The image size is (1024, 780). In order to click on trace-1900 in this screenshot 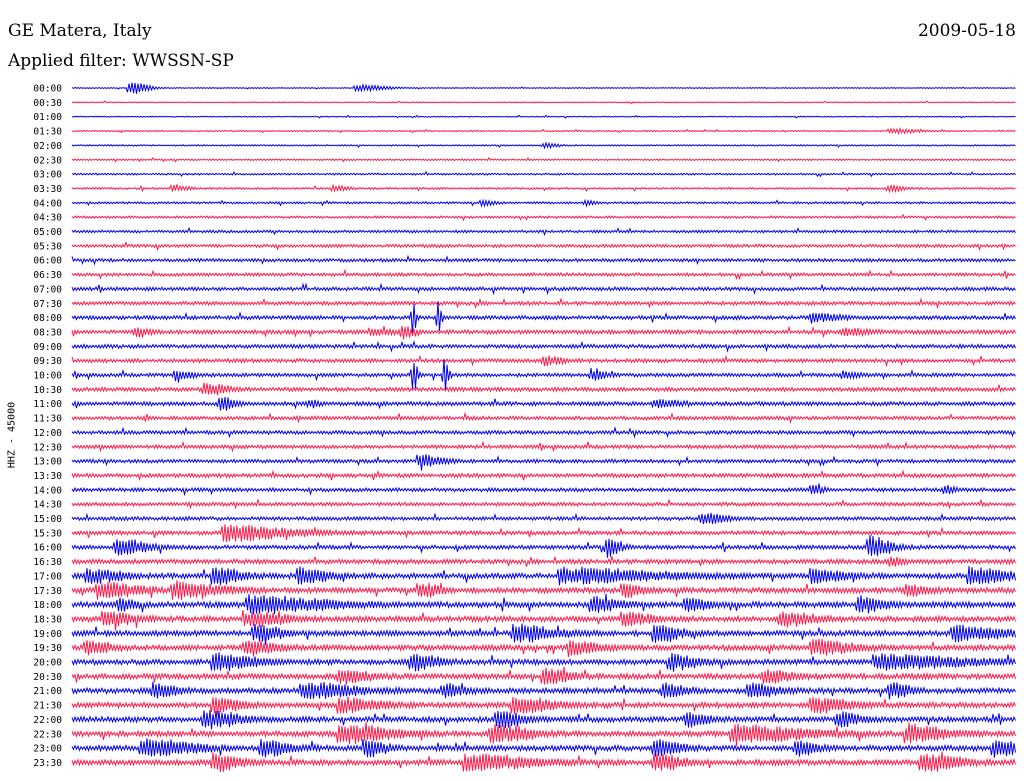, I will do `click(543, 634)`.